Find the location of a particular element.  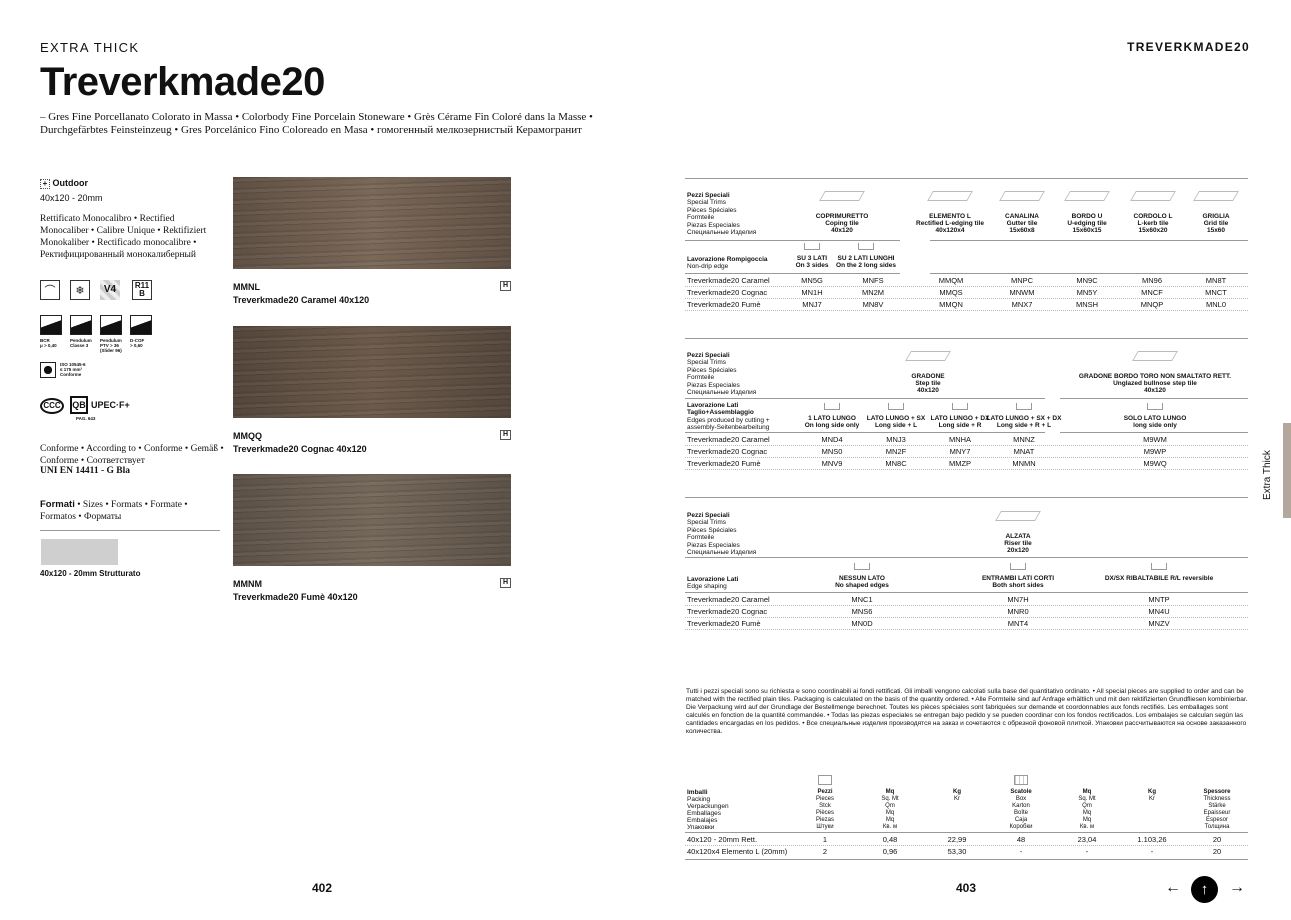

formati-bold: Formati is located at coordinates (57, 504).